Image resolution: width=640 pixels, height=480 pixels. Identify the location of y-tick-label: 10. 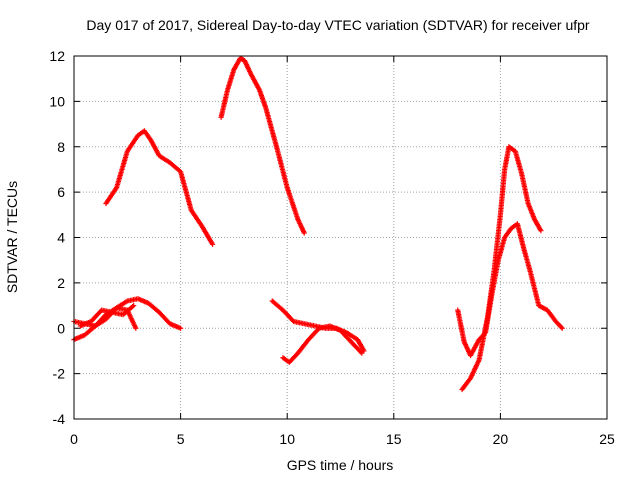
(57, 101).